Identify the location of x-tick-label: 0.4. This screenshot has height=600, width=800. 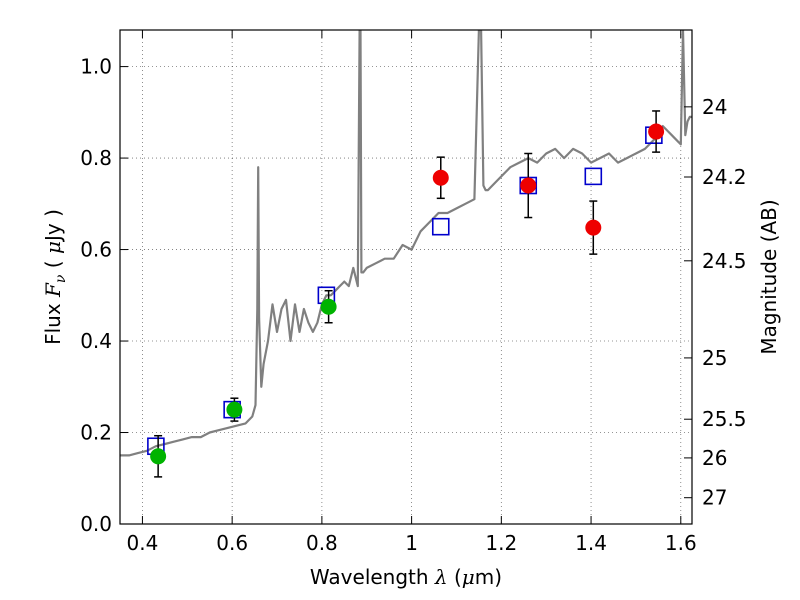
(143, 543).